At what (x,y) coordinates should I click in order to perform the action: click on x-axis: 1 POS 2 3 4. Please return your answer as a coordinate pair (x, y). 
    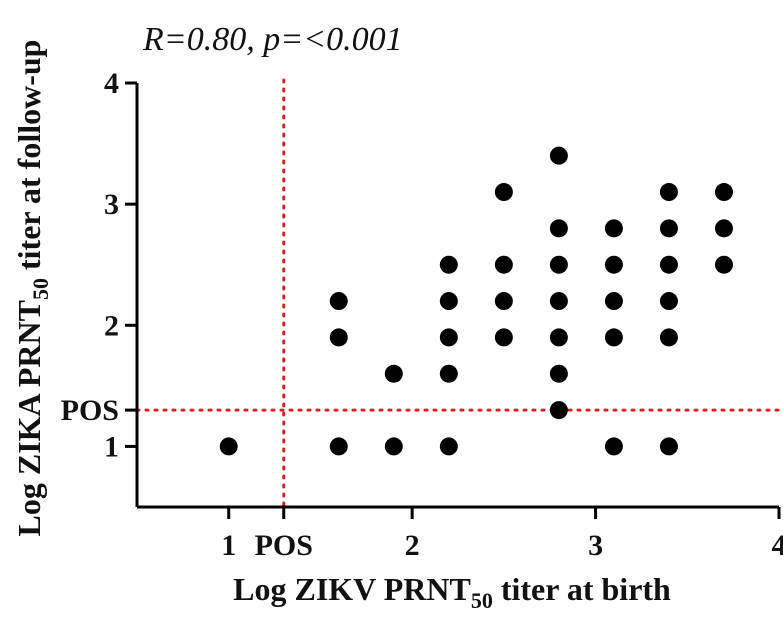
    Looking at the image, I should click on (460, 534).